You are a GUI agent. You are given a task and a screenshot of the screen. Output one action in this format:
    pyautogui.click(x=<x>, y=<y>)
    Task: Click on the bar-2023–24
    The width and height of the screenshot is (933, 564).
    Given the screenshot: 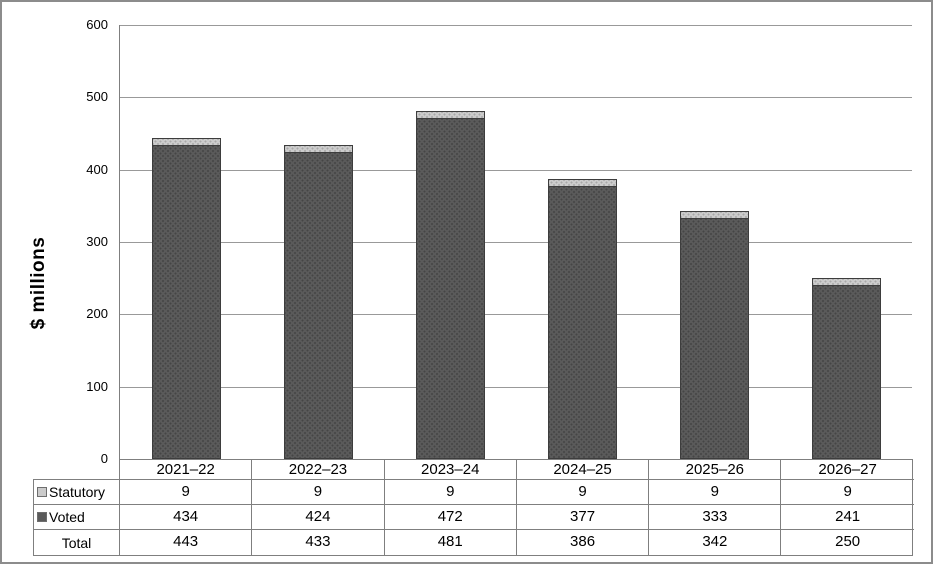 What is the action you would take?
    pyautogui.click(x=450, y=285)
    